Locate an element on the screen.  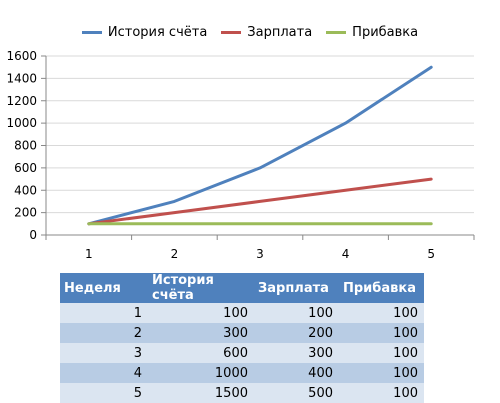
legend-swatch-account-history is located at coordinates (91, 32).